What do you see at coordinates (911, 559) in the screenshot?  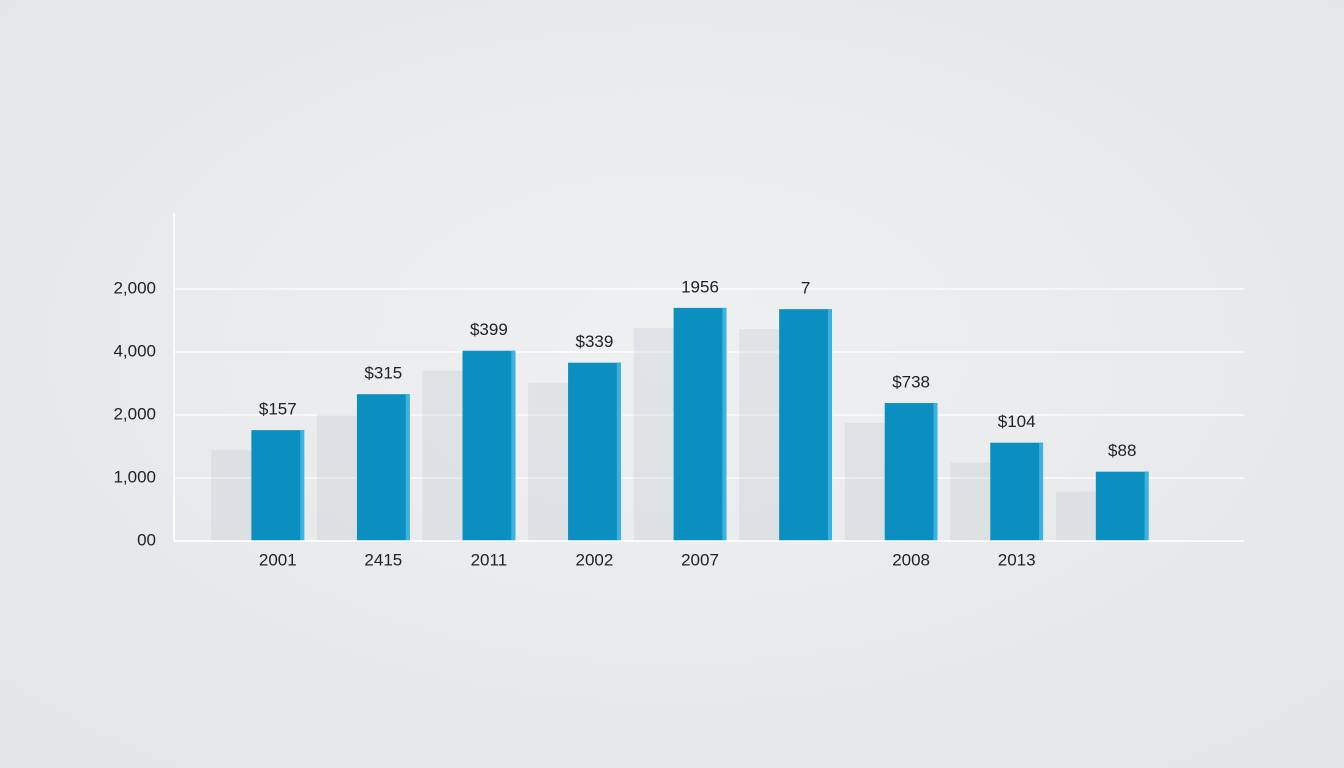 I see `x-tick-label: 2008` at bounding box center [911, 559].